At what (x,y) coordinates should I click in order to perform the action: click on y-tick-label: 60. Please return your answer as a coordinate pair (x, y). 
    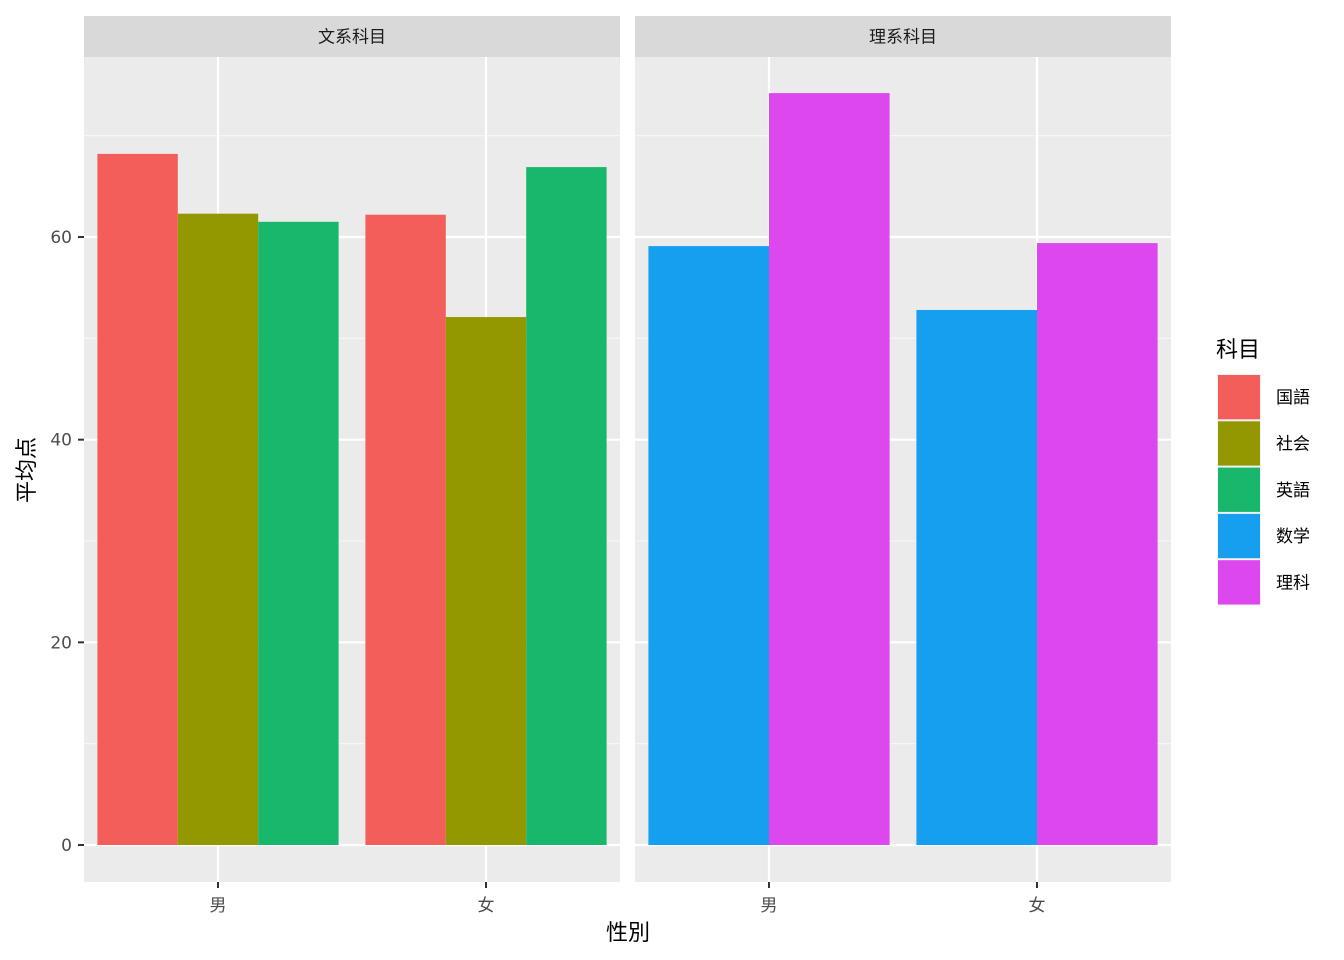
    Looking at the image, I should click on (61, 238).